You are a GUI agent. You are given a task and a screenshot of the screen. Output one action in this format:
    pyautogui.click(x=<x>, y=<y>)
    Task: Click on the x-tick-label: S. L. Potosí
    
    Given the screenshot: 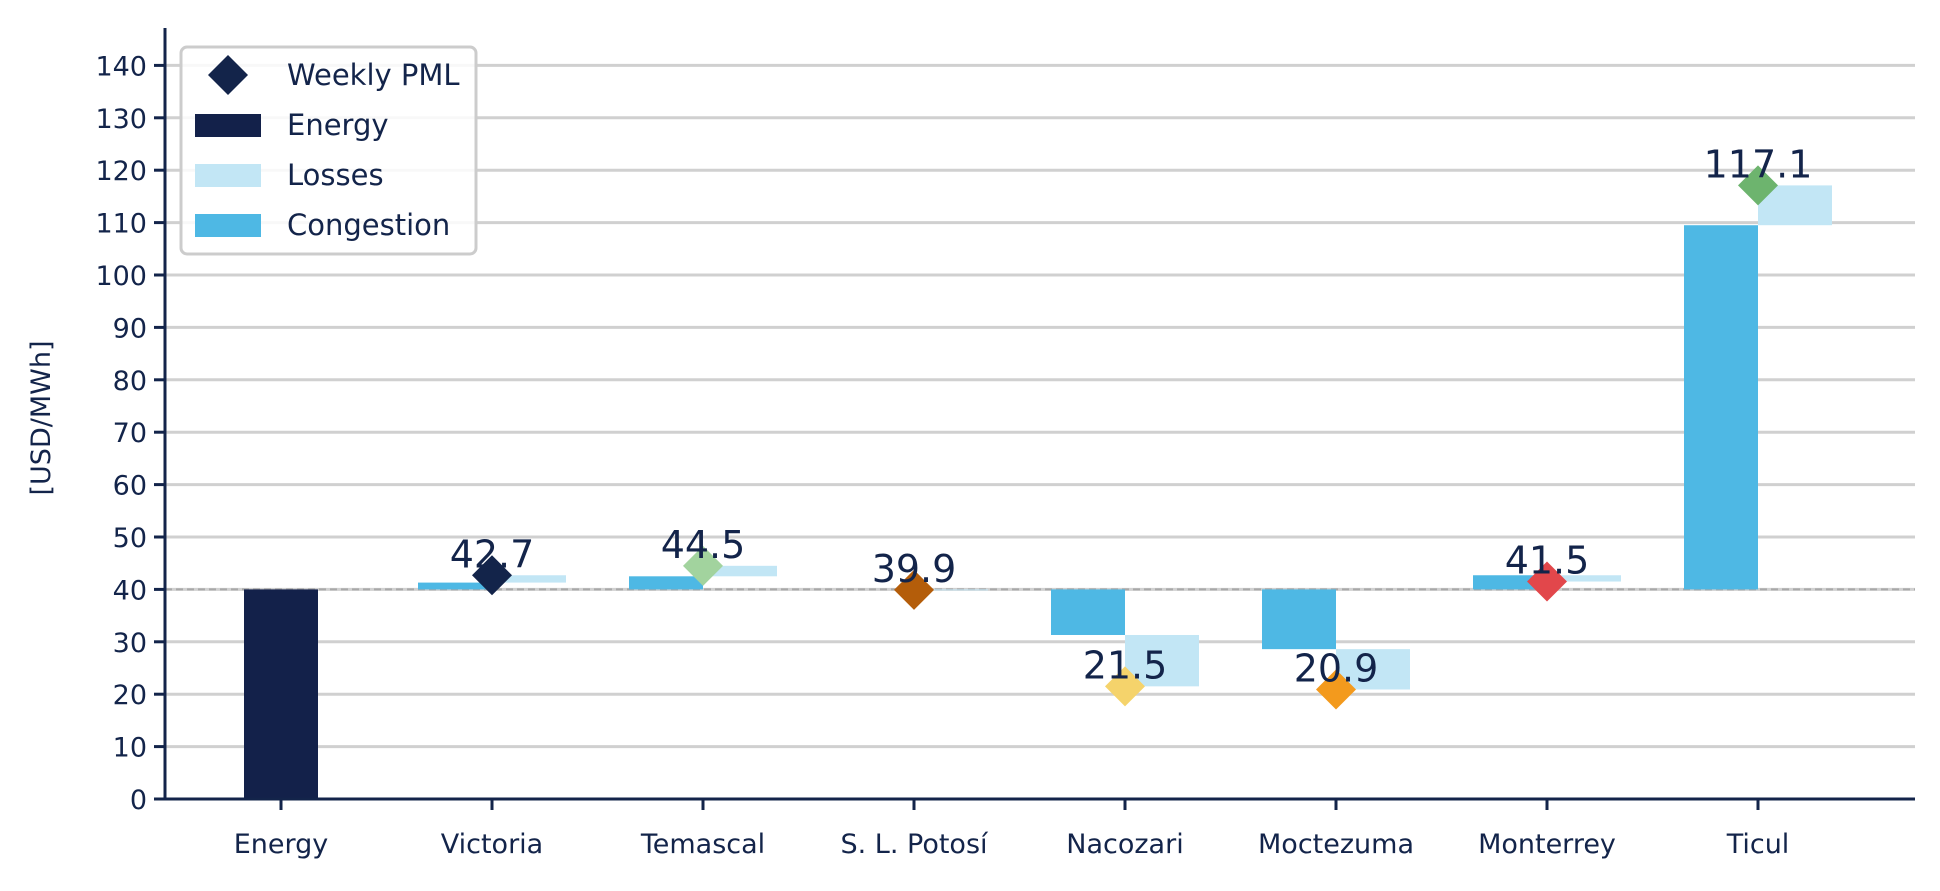 What is the action you would take?
    pyautogui.click(x=914, y=844)
    